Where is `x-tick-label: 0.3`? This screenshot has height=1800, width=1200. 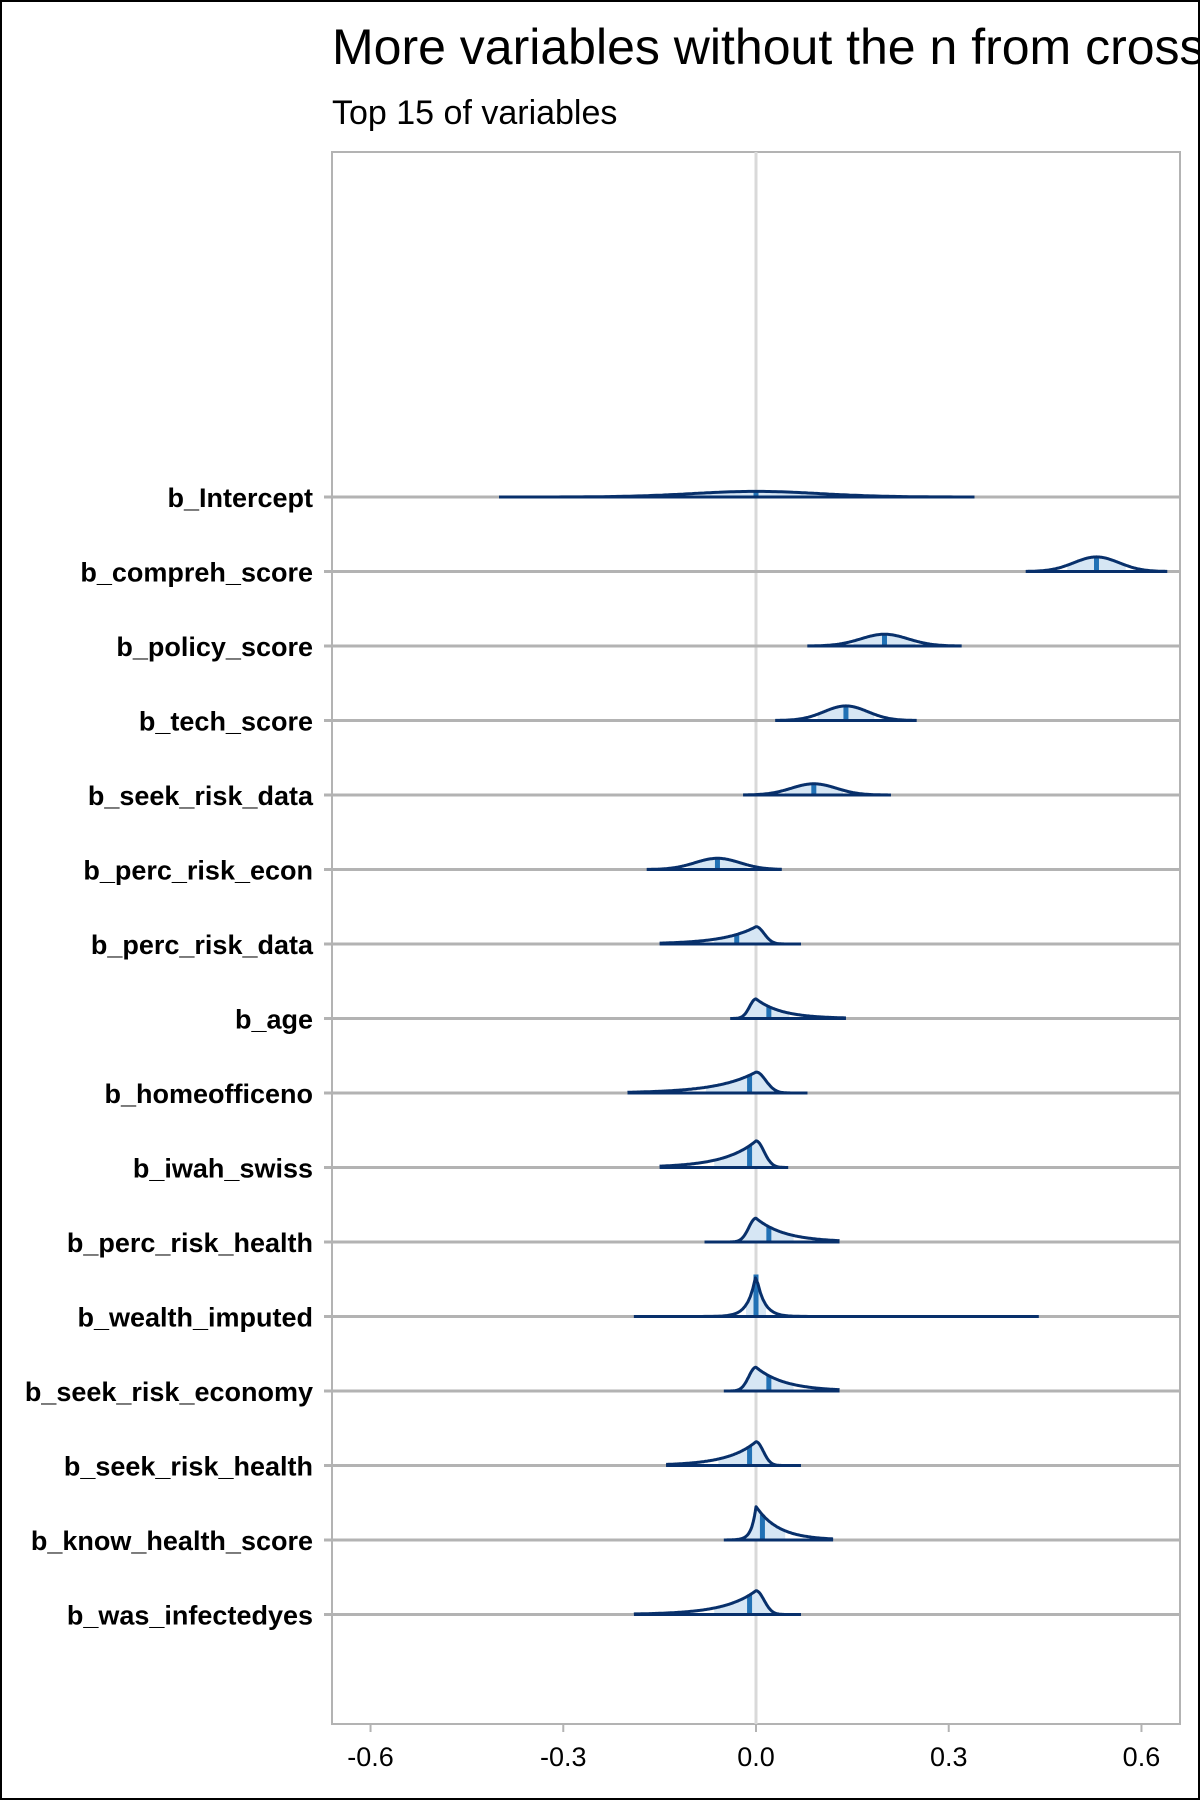
x-tick-label: 0.3 is located at coordinates (949, 1757).